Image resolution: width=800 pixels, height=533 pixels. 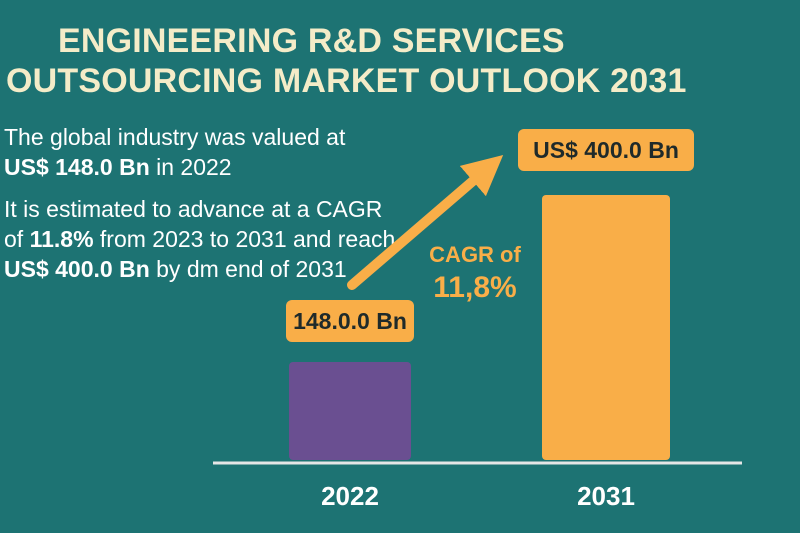 I want to click on x-tick-2022: 2022, so click(x=350, y=496).